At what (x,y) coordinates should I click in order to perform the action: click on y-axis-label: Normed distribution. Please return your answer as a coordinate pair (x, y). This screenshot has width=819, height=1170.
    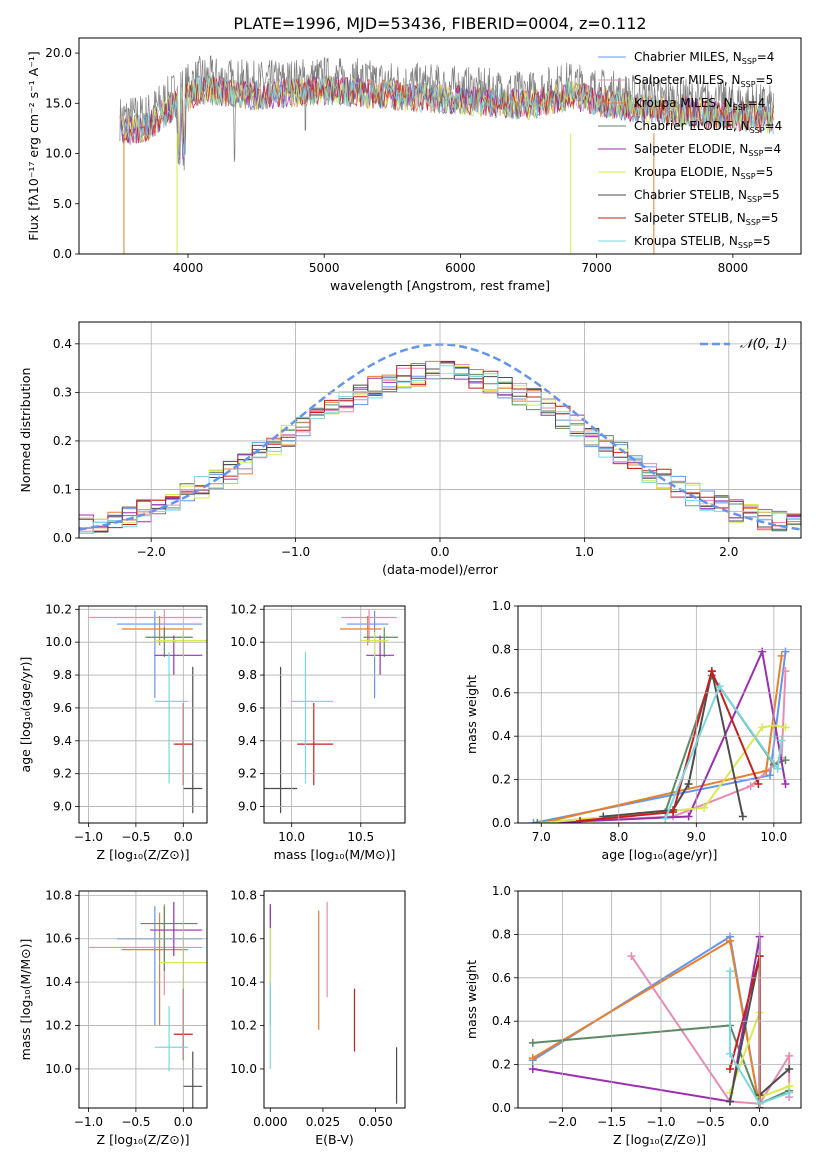
    Looking at the image, I should click on (25, 430).